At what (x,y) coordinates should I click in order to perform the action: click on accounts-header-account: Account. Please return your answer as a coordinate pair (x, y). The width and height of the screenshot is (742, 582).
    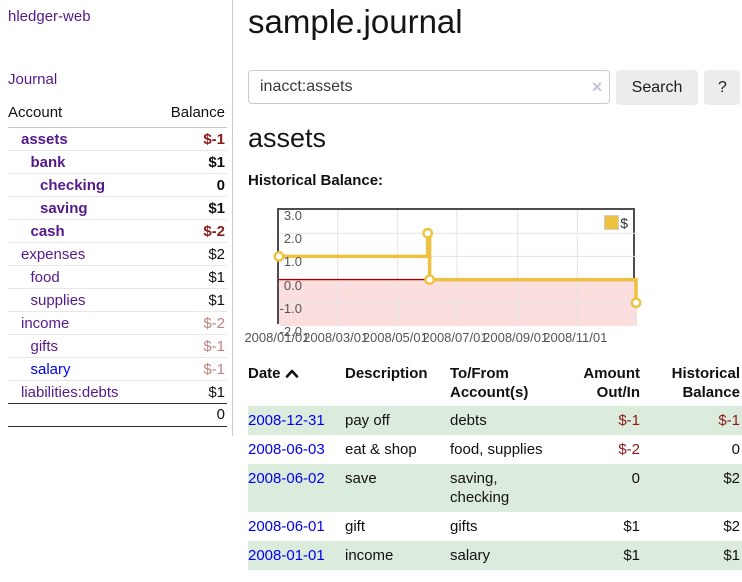
    Looking at the image, I should click on (35, 112).